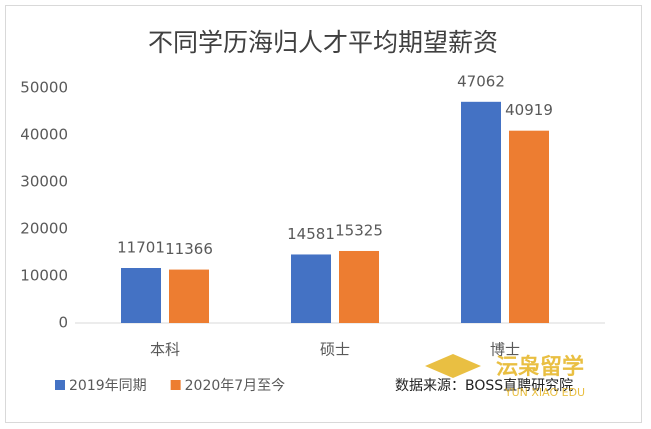  I want to click on y-tick-label: 30000, so click(44, 182).